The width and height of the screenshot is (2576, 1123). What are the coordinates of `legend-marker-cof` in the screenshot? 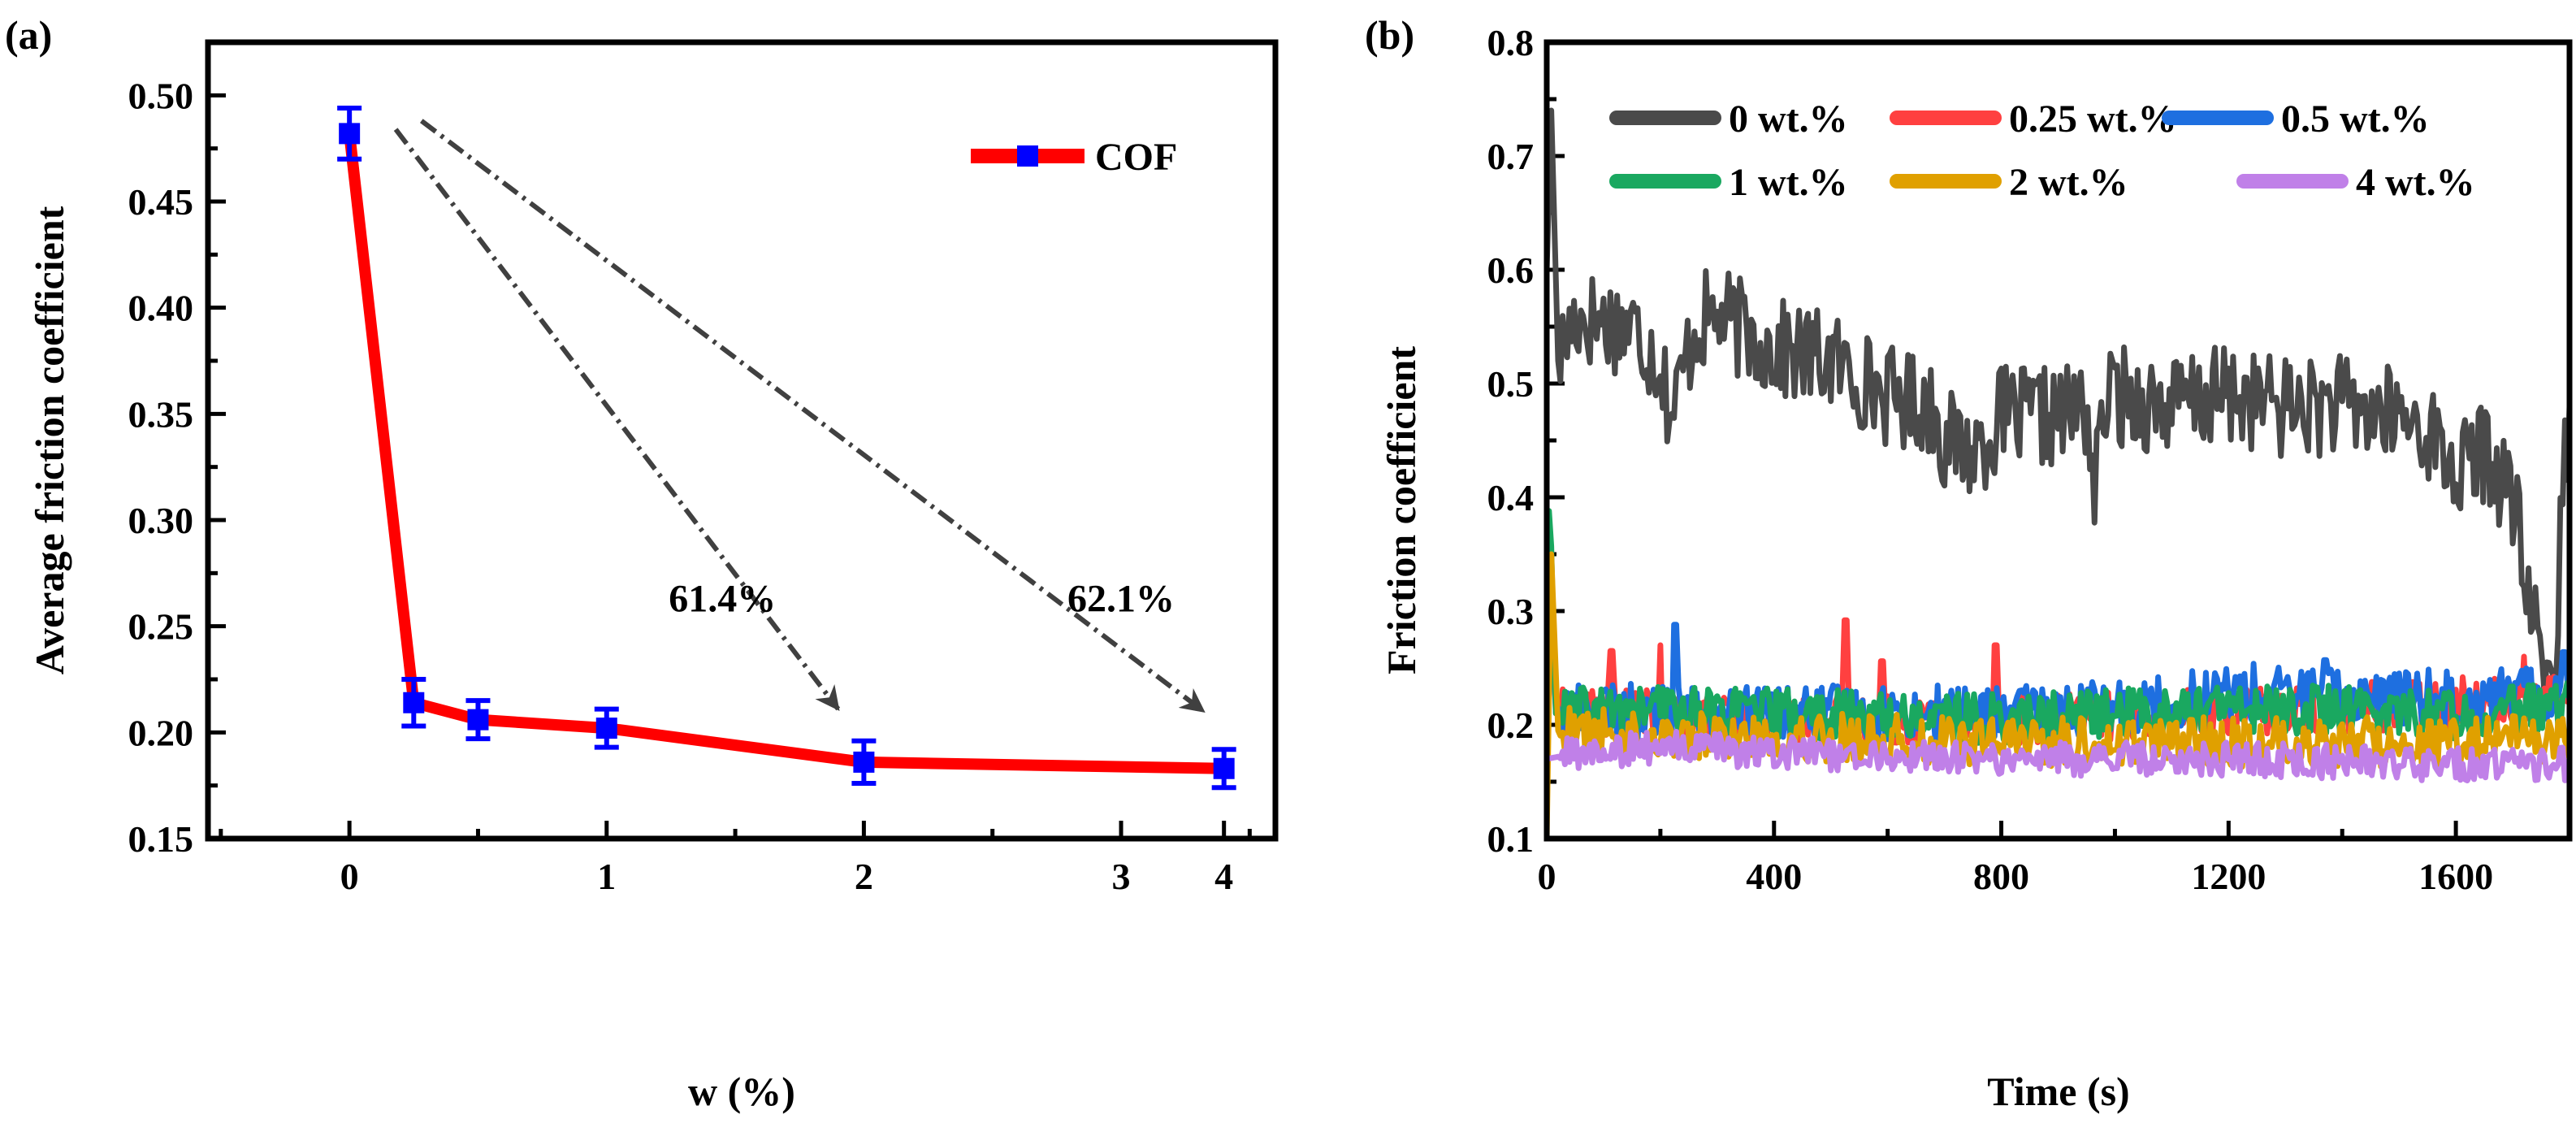 It's located at (1027, 156).